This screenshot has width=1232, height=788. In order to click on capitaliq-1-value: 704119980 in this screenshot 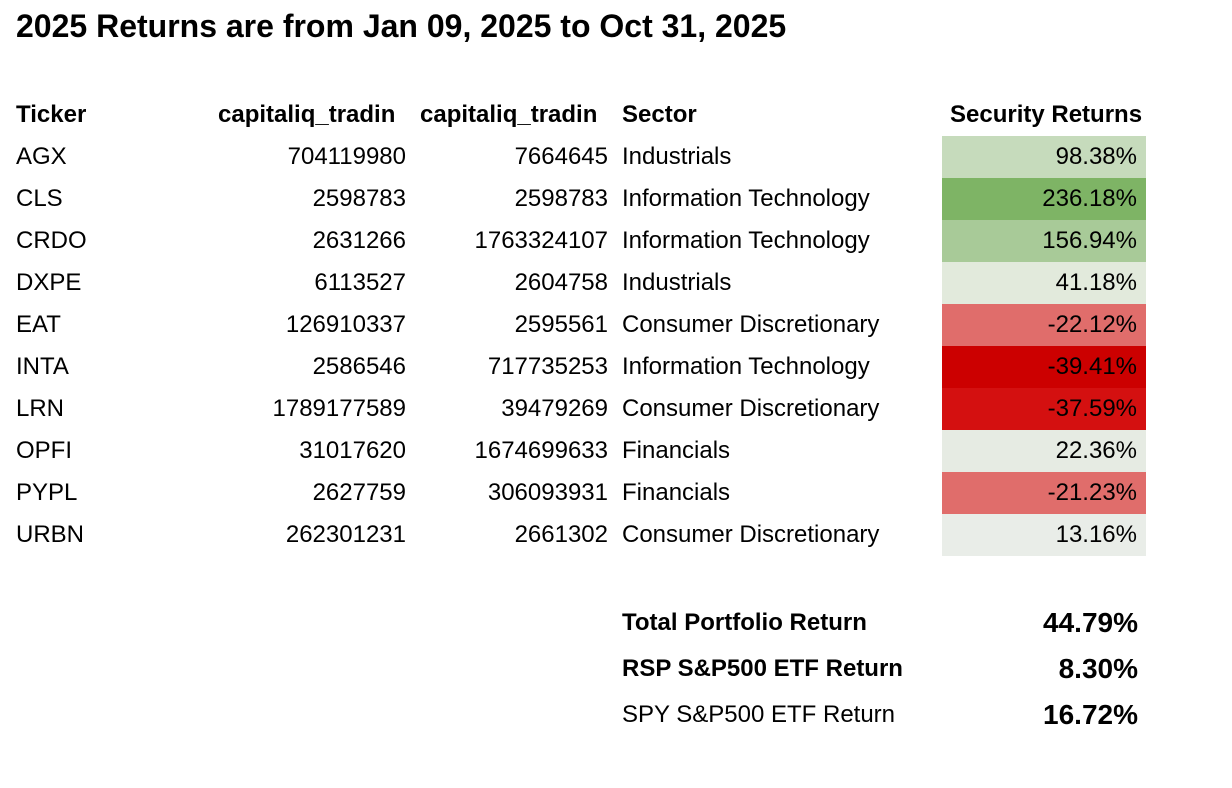, I will do `click(346, 156)`.